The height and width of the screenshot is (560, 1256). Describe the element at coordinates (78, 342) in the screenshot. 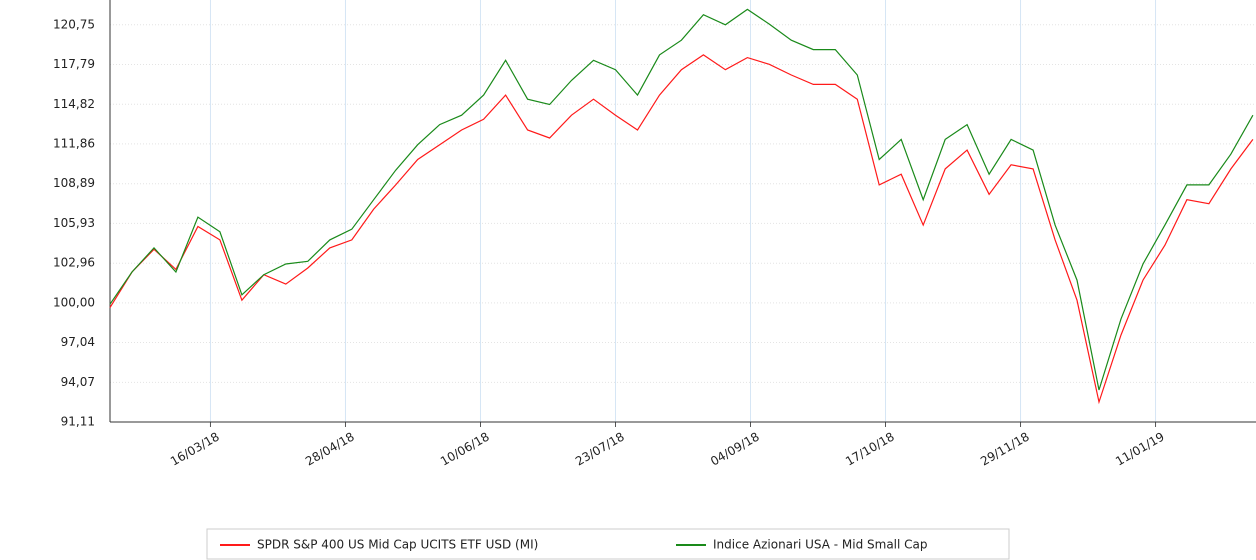

I see `y-tick-label: 97,04` at that location.